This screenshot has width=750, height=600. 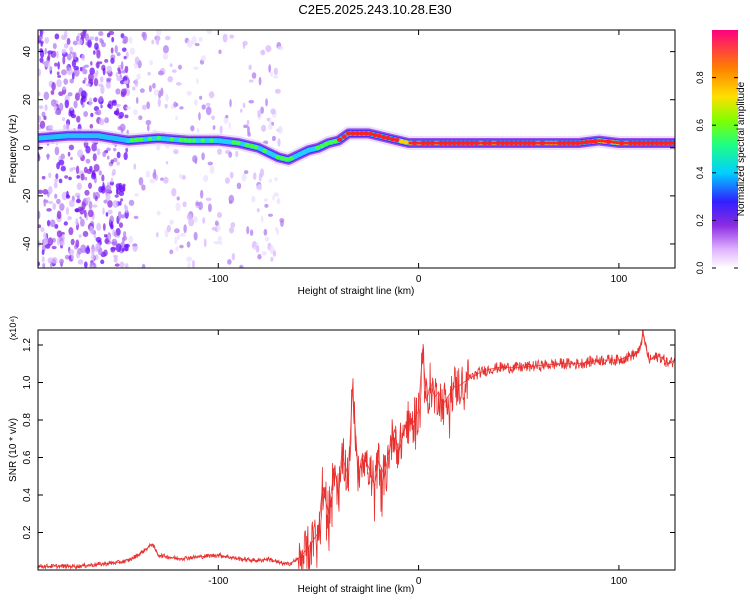 I want to click on colorbar-tick-label: 0.8, so click(x=700, y=77).